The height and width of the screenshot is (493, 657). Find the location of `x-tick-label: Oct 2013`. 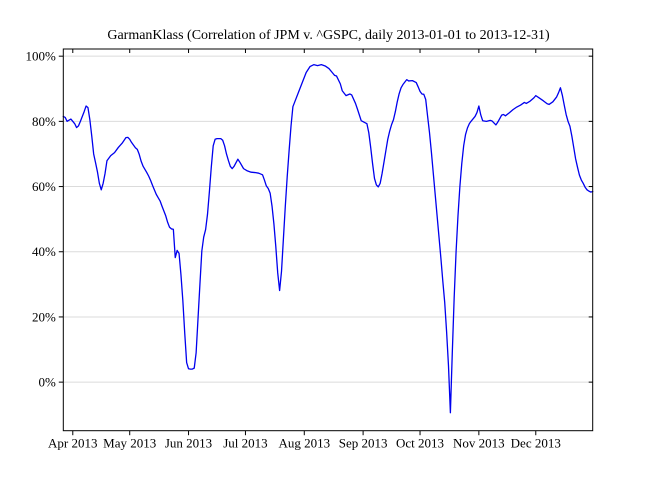

x-tick-label: Oct 2013 is located at coordinates (420, 443).